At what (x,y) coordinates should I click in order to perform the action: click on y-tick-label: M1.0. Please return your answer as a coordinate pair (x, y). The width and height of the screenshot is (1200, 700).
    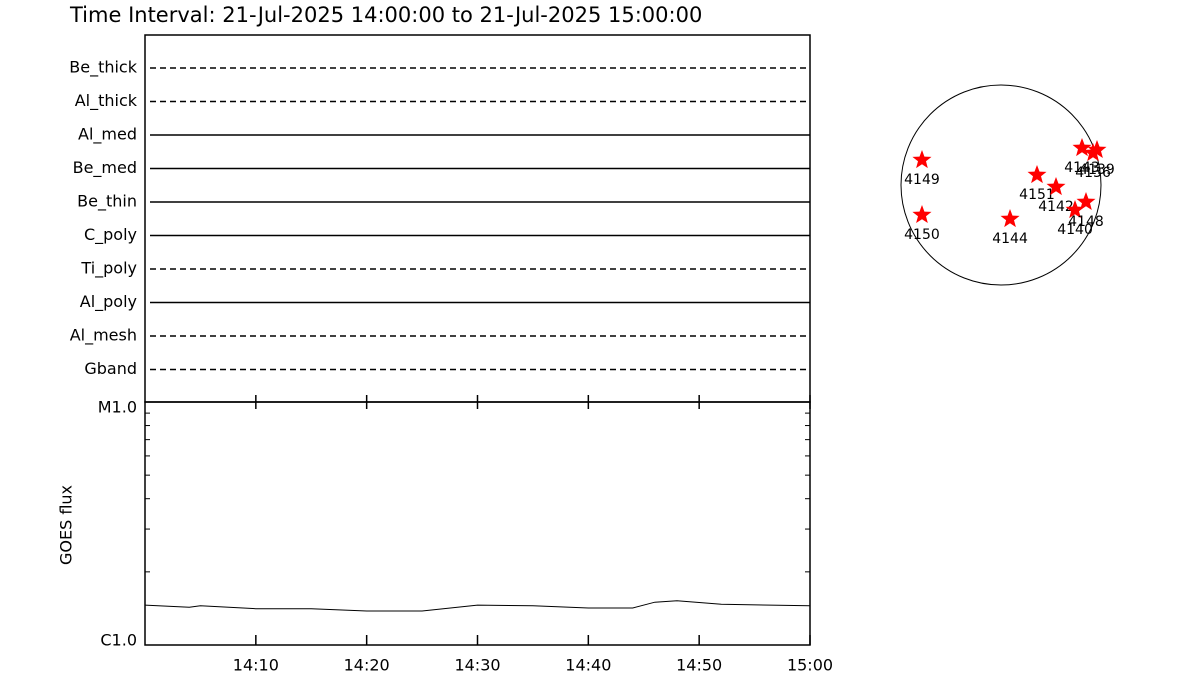
    Looking at the image, I should click on (117, 407).